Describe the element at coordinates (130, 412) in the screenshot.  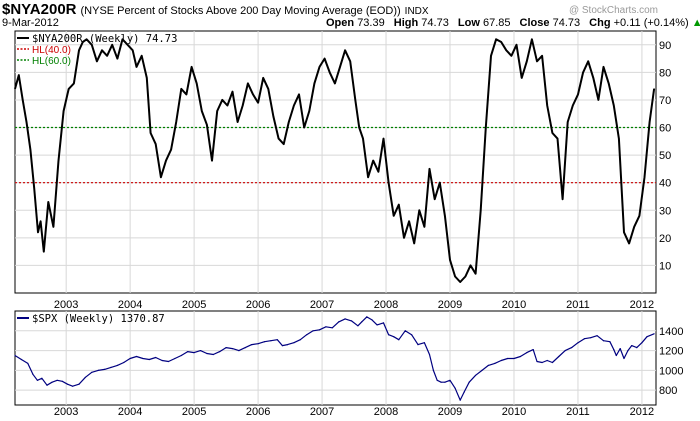
I see `panel2-x-tick-label-2004: 2004` at that location.